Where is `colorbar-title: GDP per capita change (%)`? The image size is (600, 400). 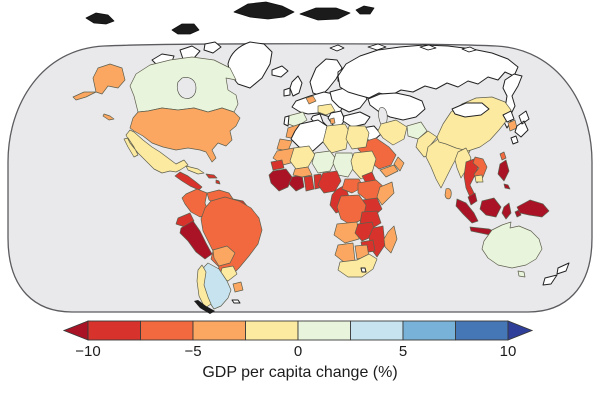
colorbar-title: GDP per capita change (%) is located at coordinates (299, 372).